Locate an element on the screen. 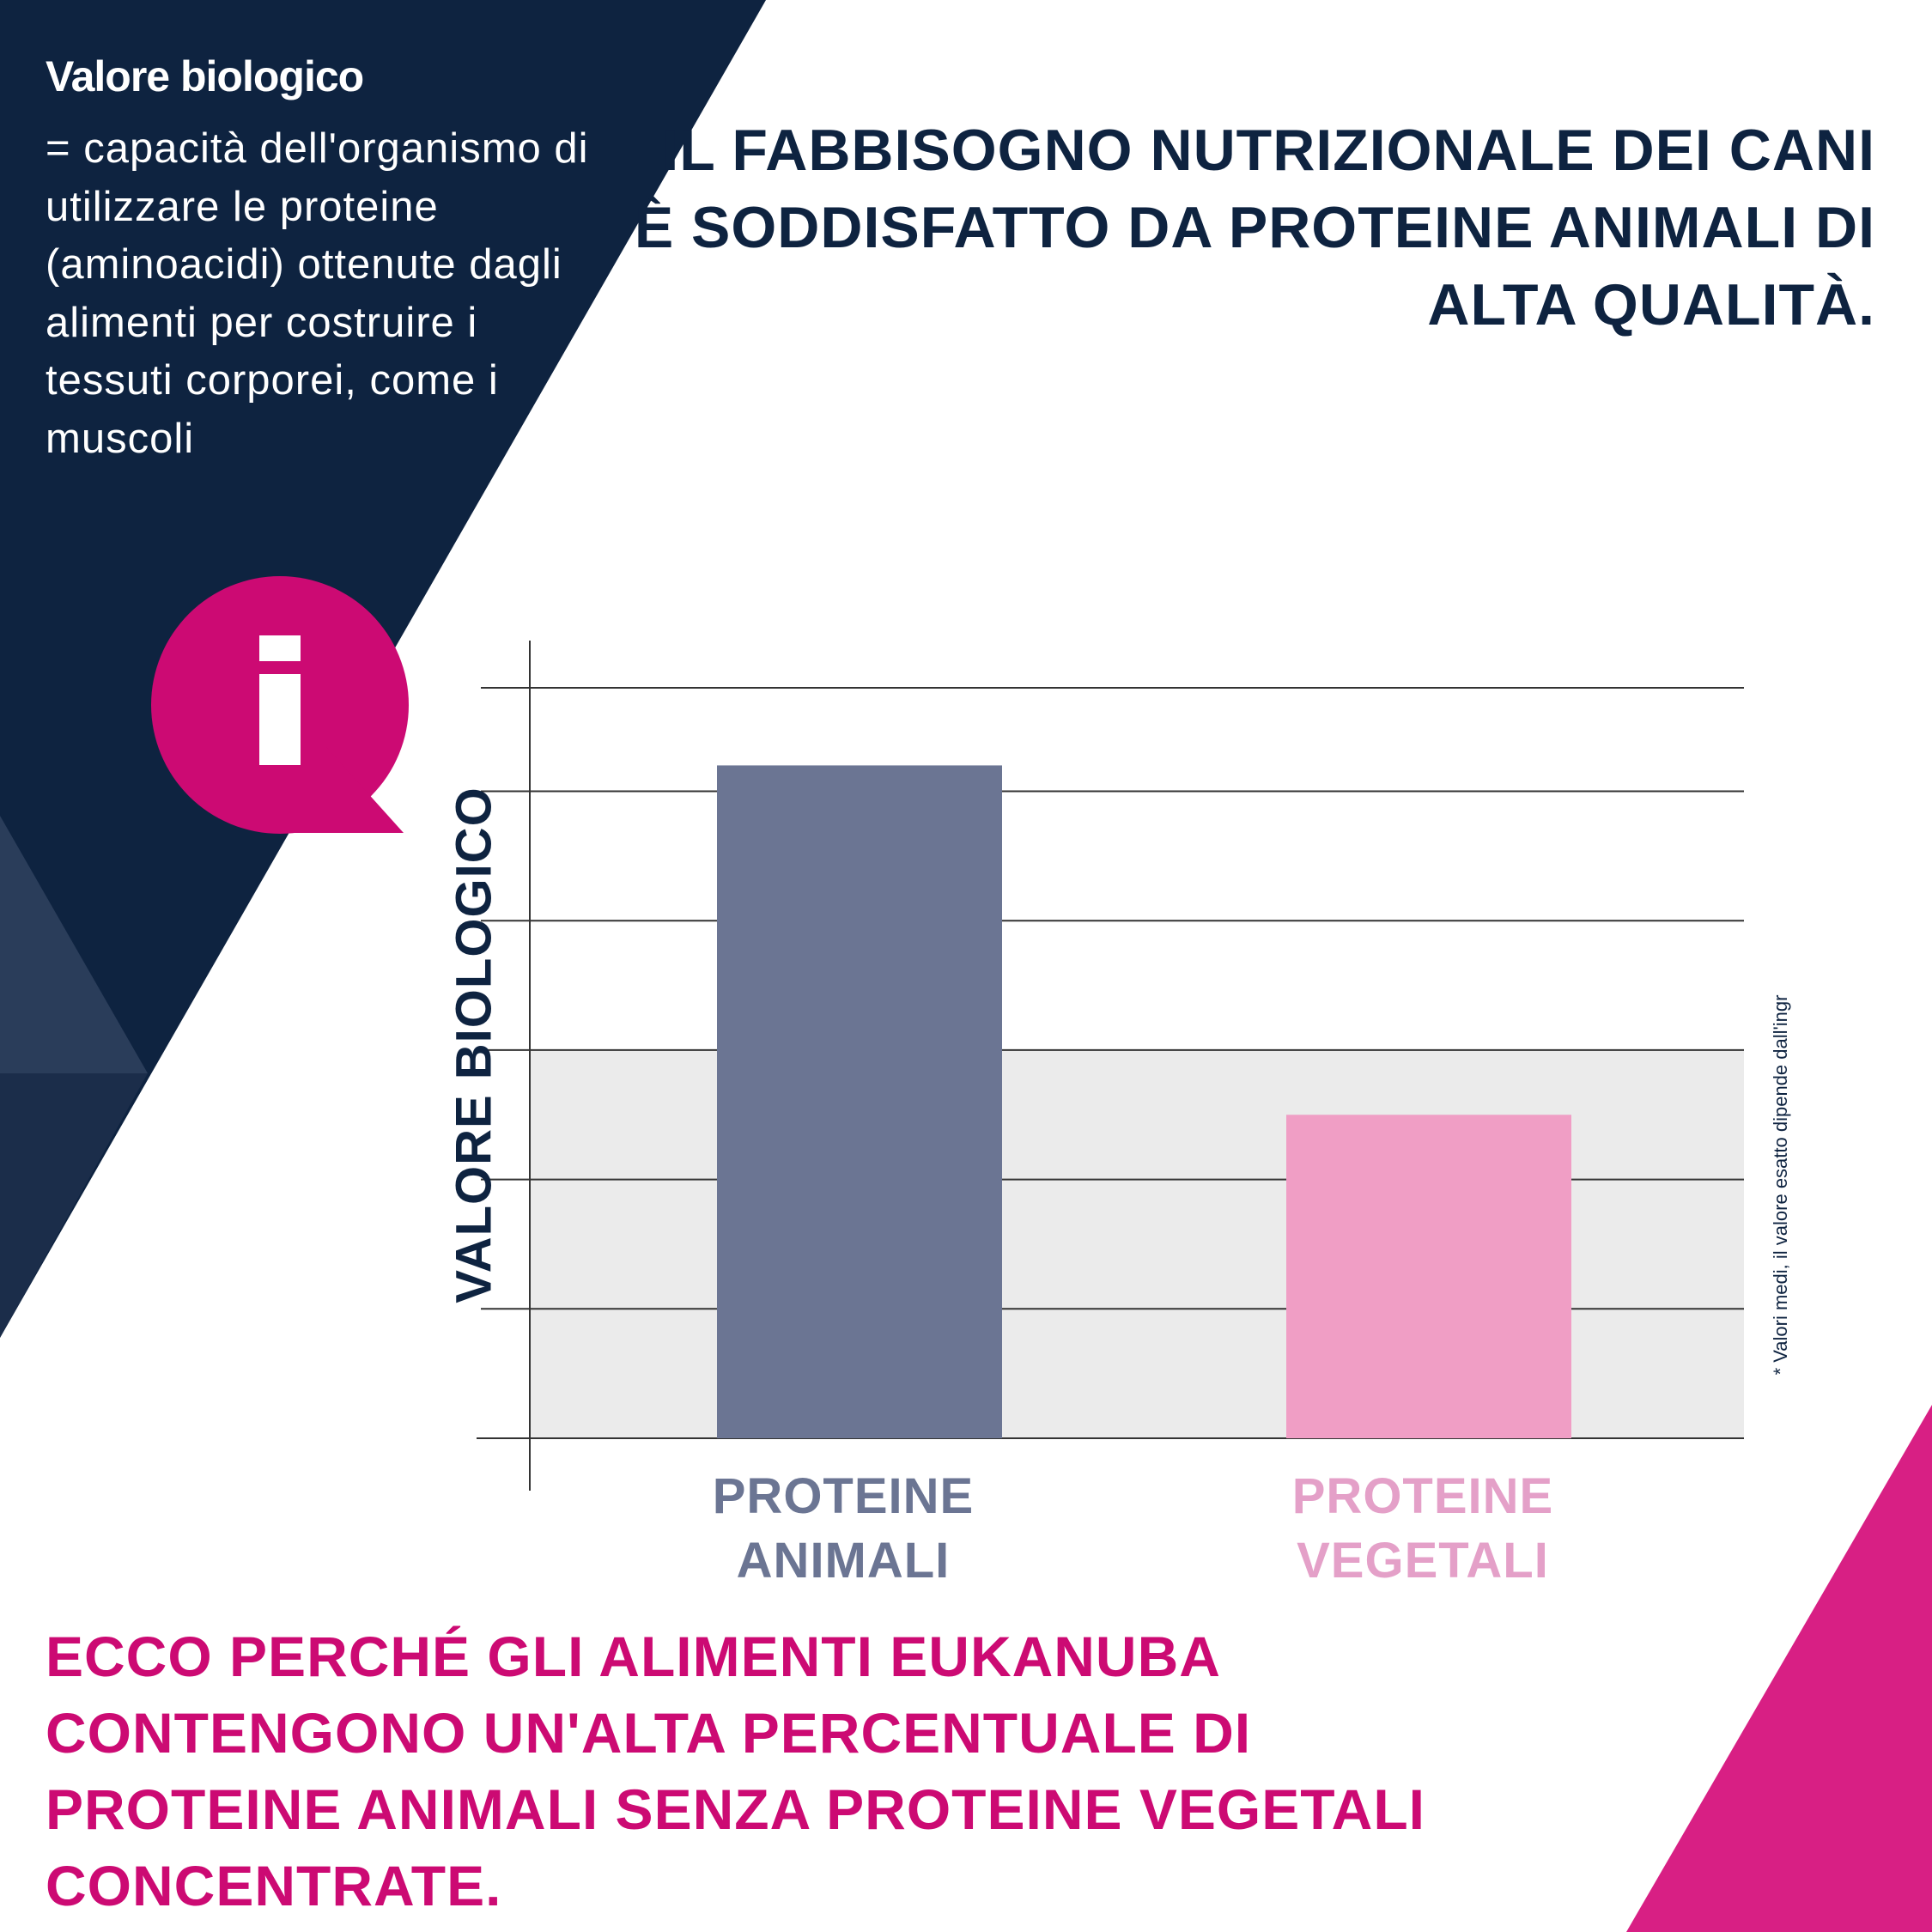  navy-lower-band is located at coordinates (74, 1206).